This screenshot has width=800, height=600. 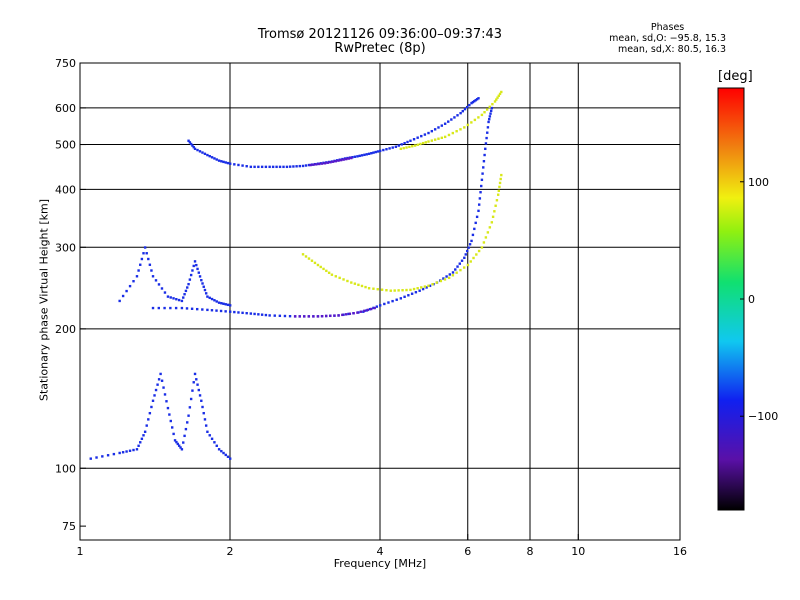 I want to click on y-tick-label: 750, so click(x=65, y=63).